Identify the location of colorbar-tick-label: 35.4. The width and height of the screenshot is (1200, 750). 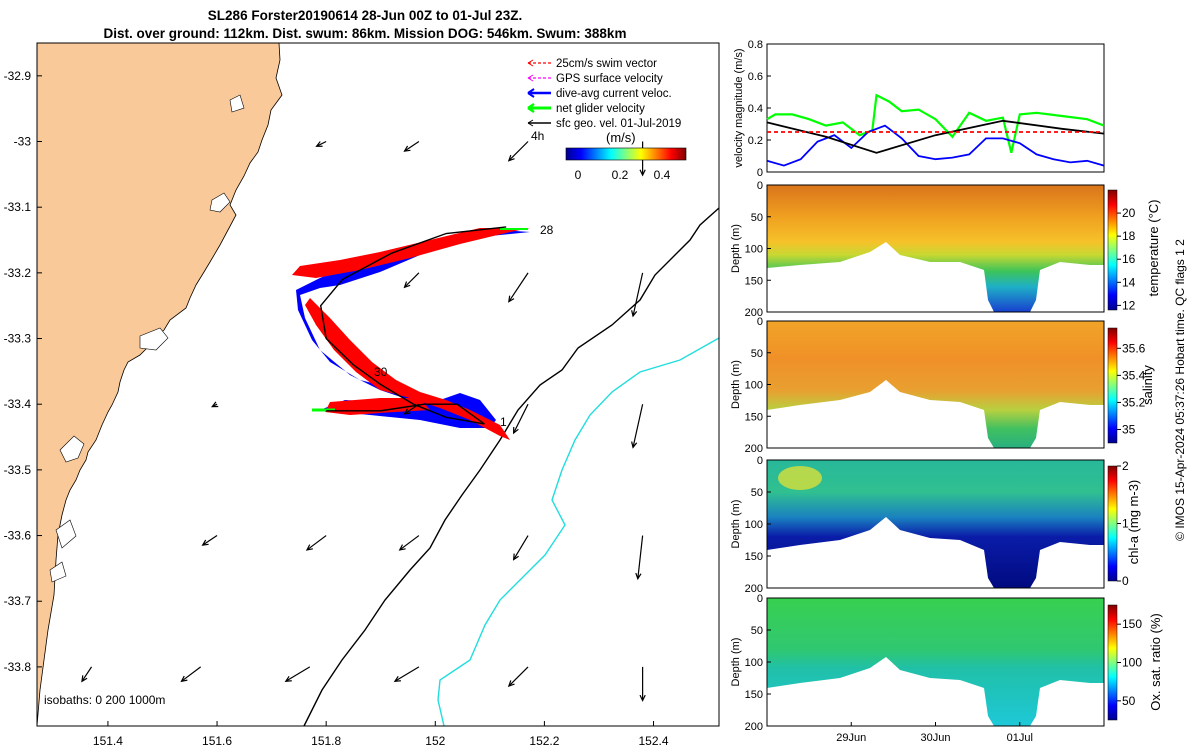
(1134, 375).